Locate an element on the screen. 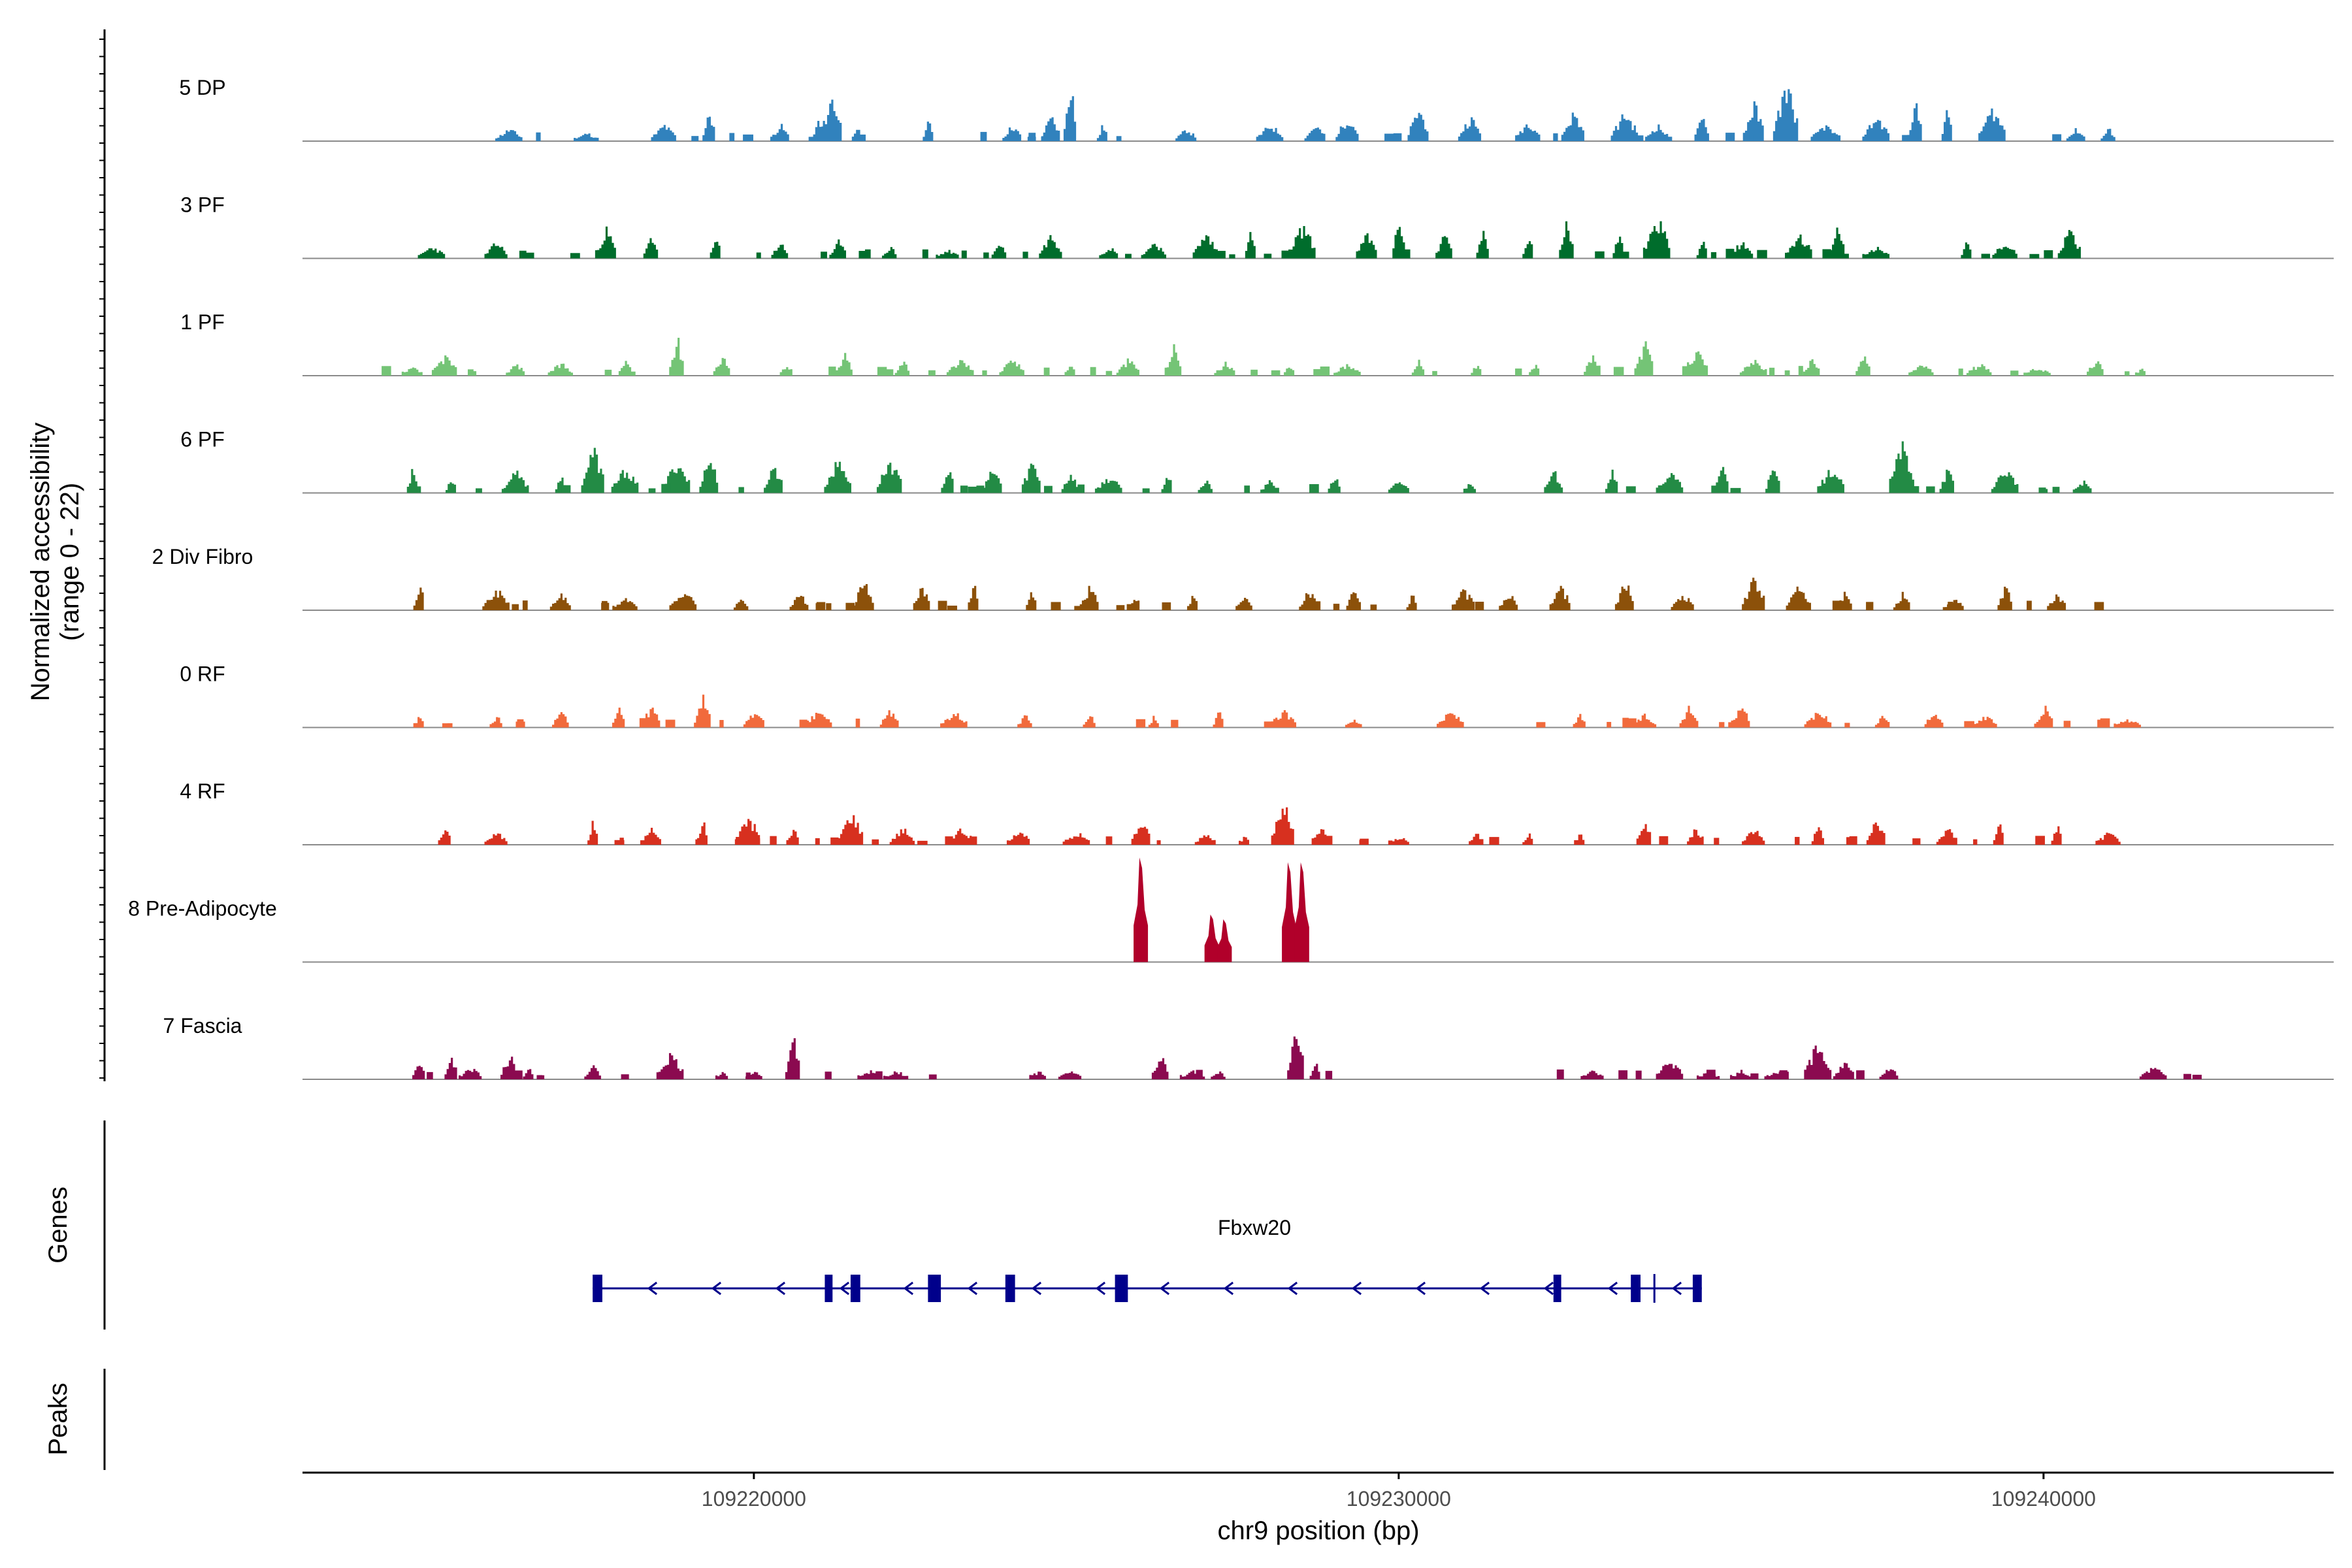 The height and width of the screenshot is (1568, 2352). gene-exon is located at coordinates (1654, 1288).